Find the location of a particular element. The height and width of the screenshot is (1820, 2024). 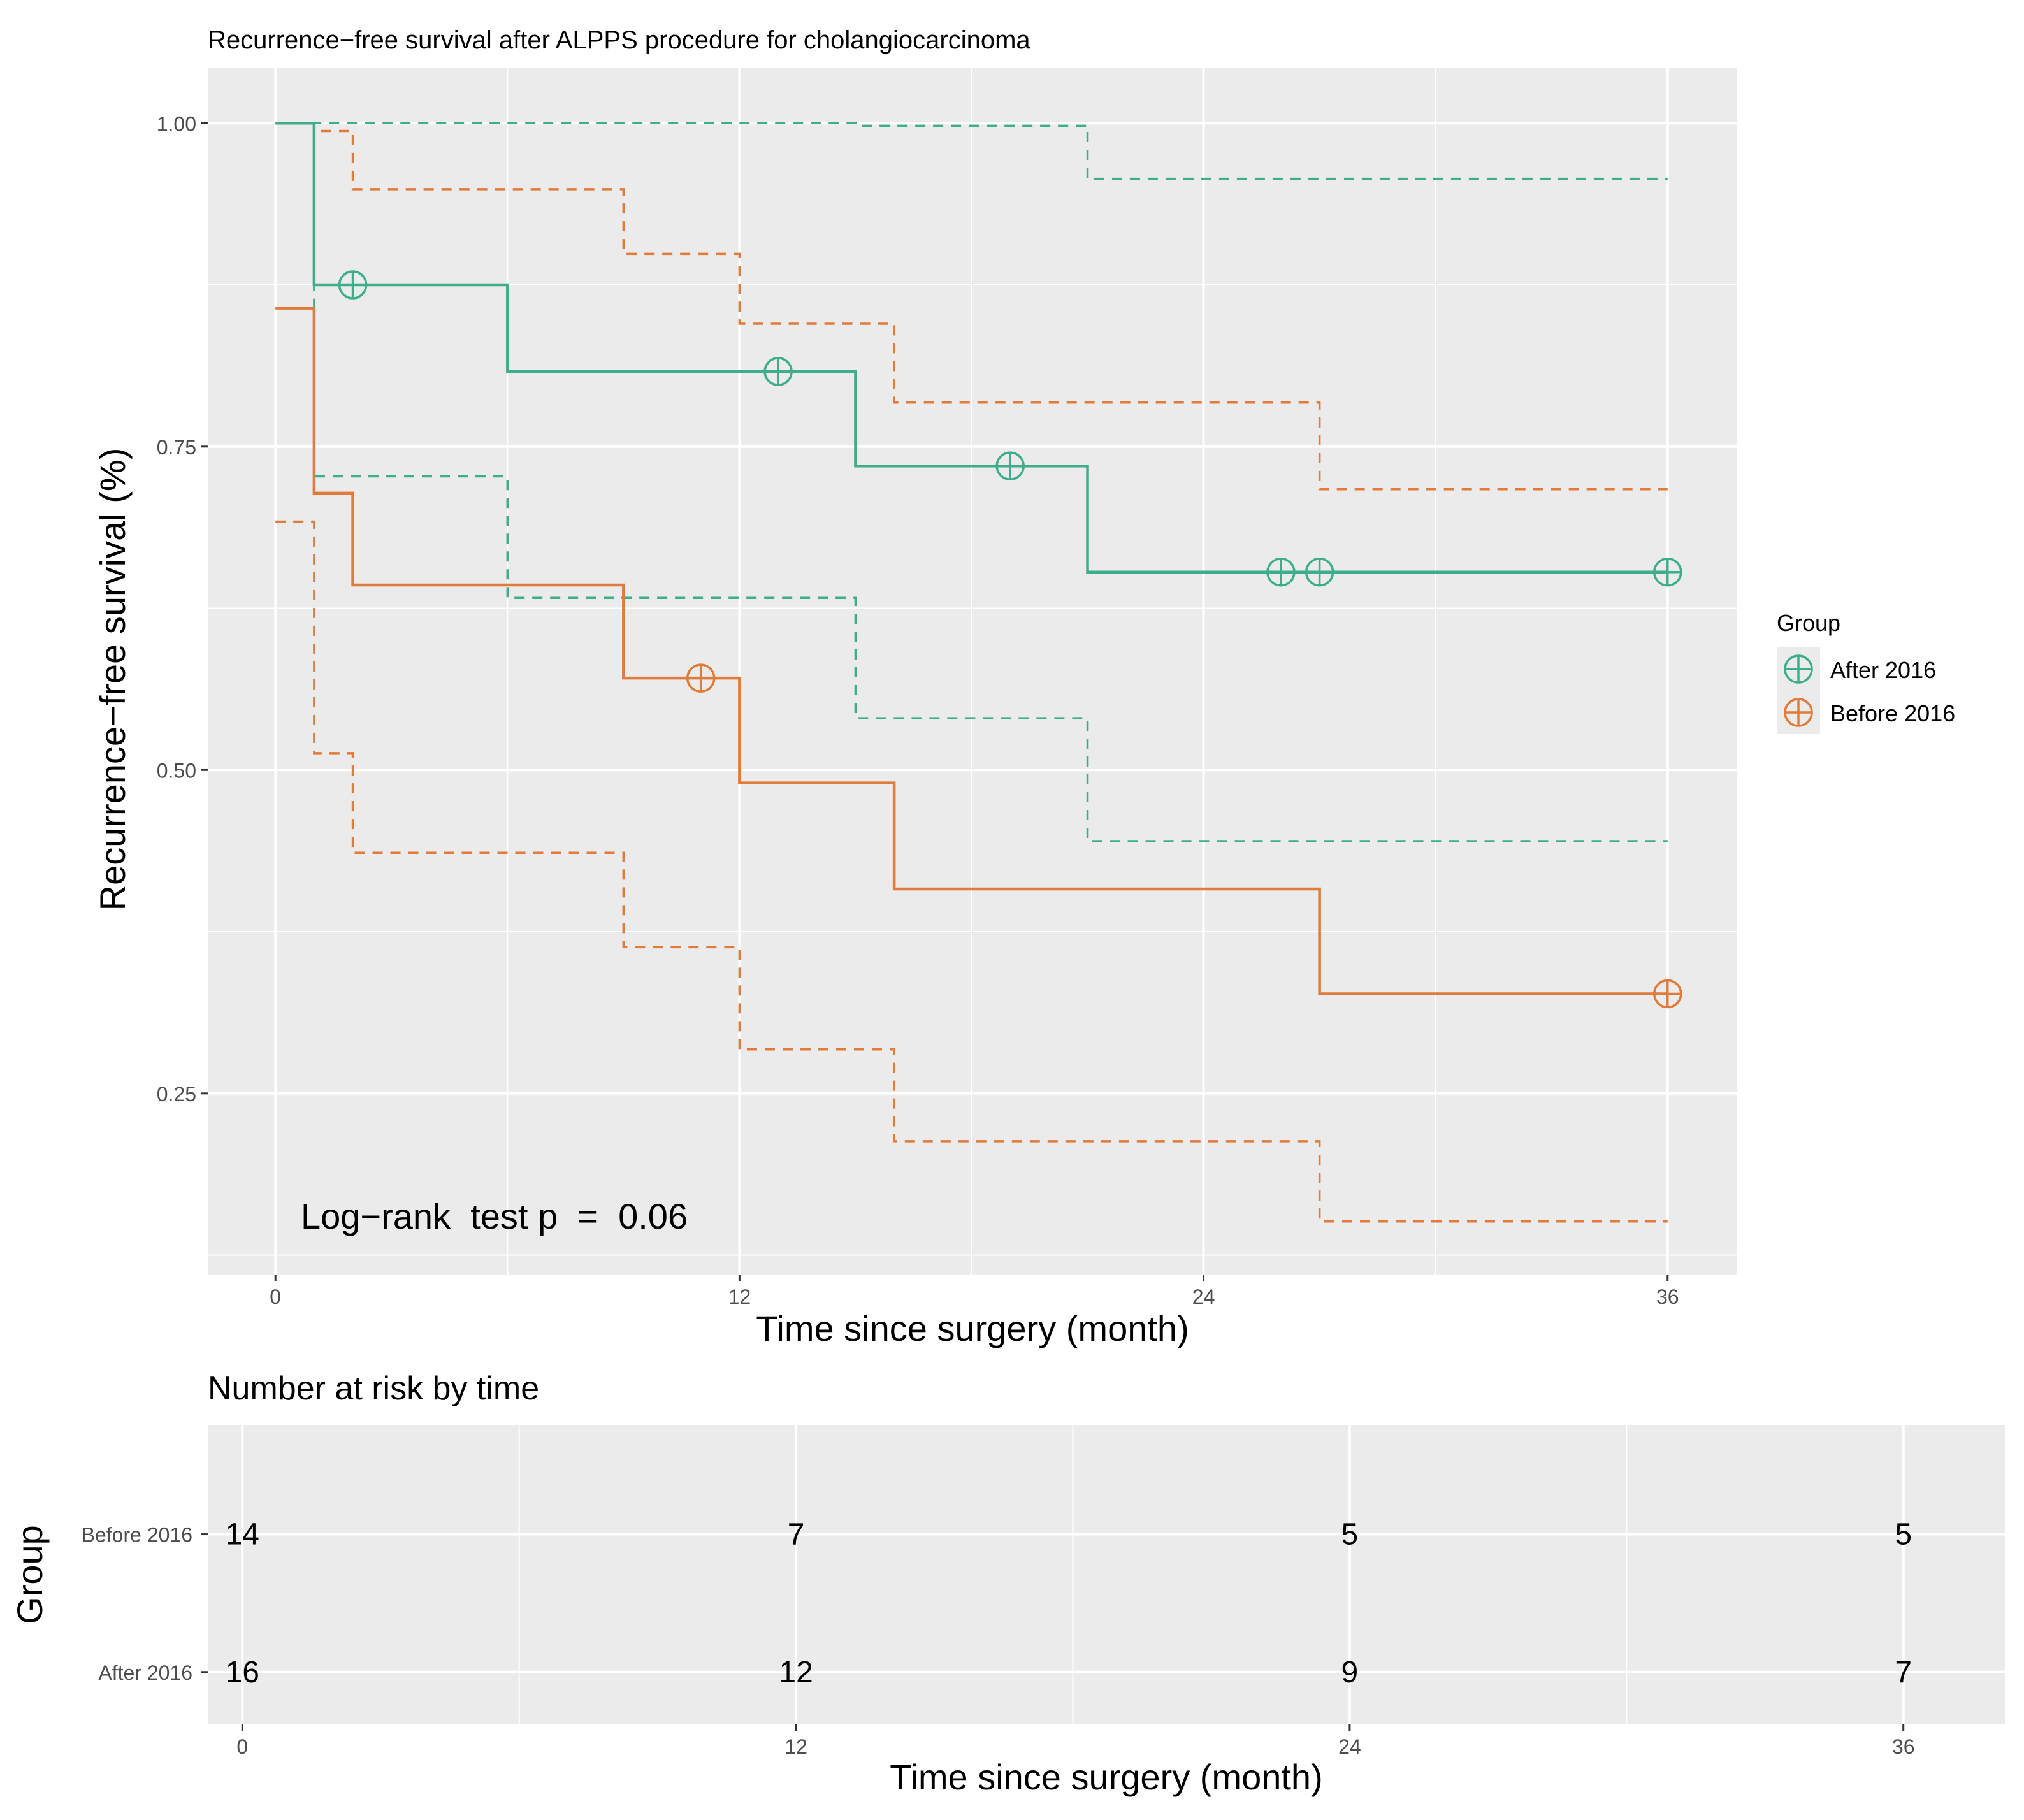

risk-table-grid is located at coordinates (1106, 1574).